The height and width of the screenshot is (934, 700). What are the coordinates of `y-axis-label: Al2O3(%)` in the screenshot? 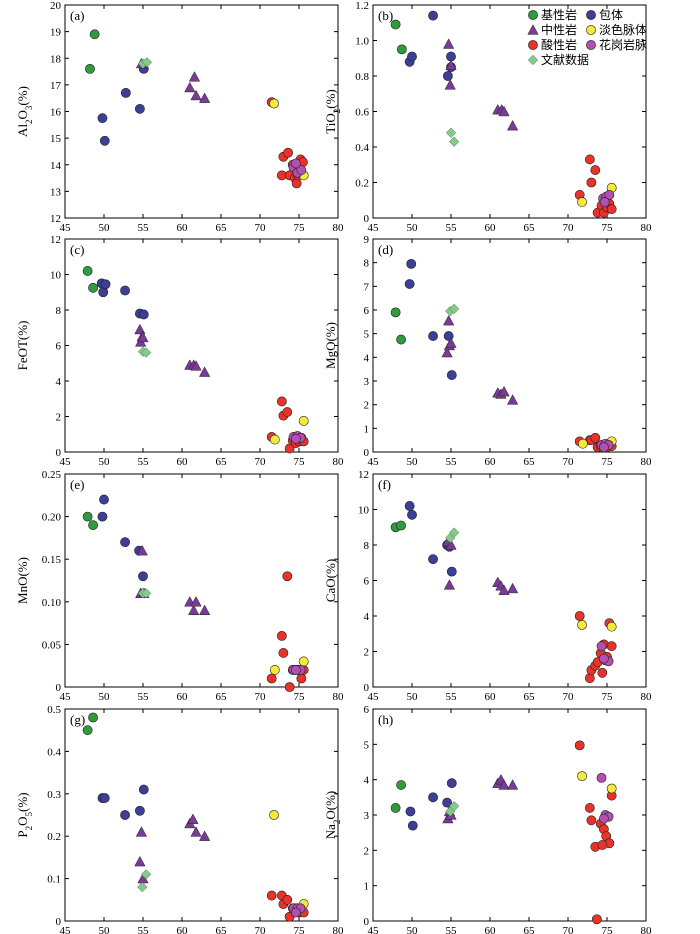 It's located at (24, 111).